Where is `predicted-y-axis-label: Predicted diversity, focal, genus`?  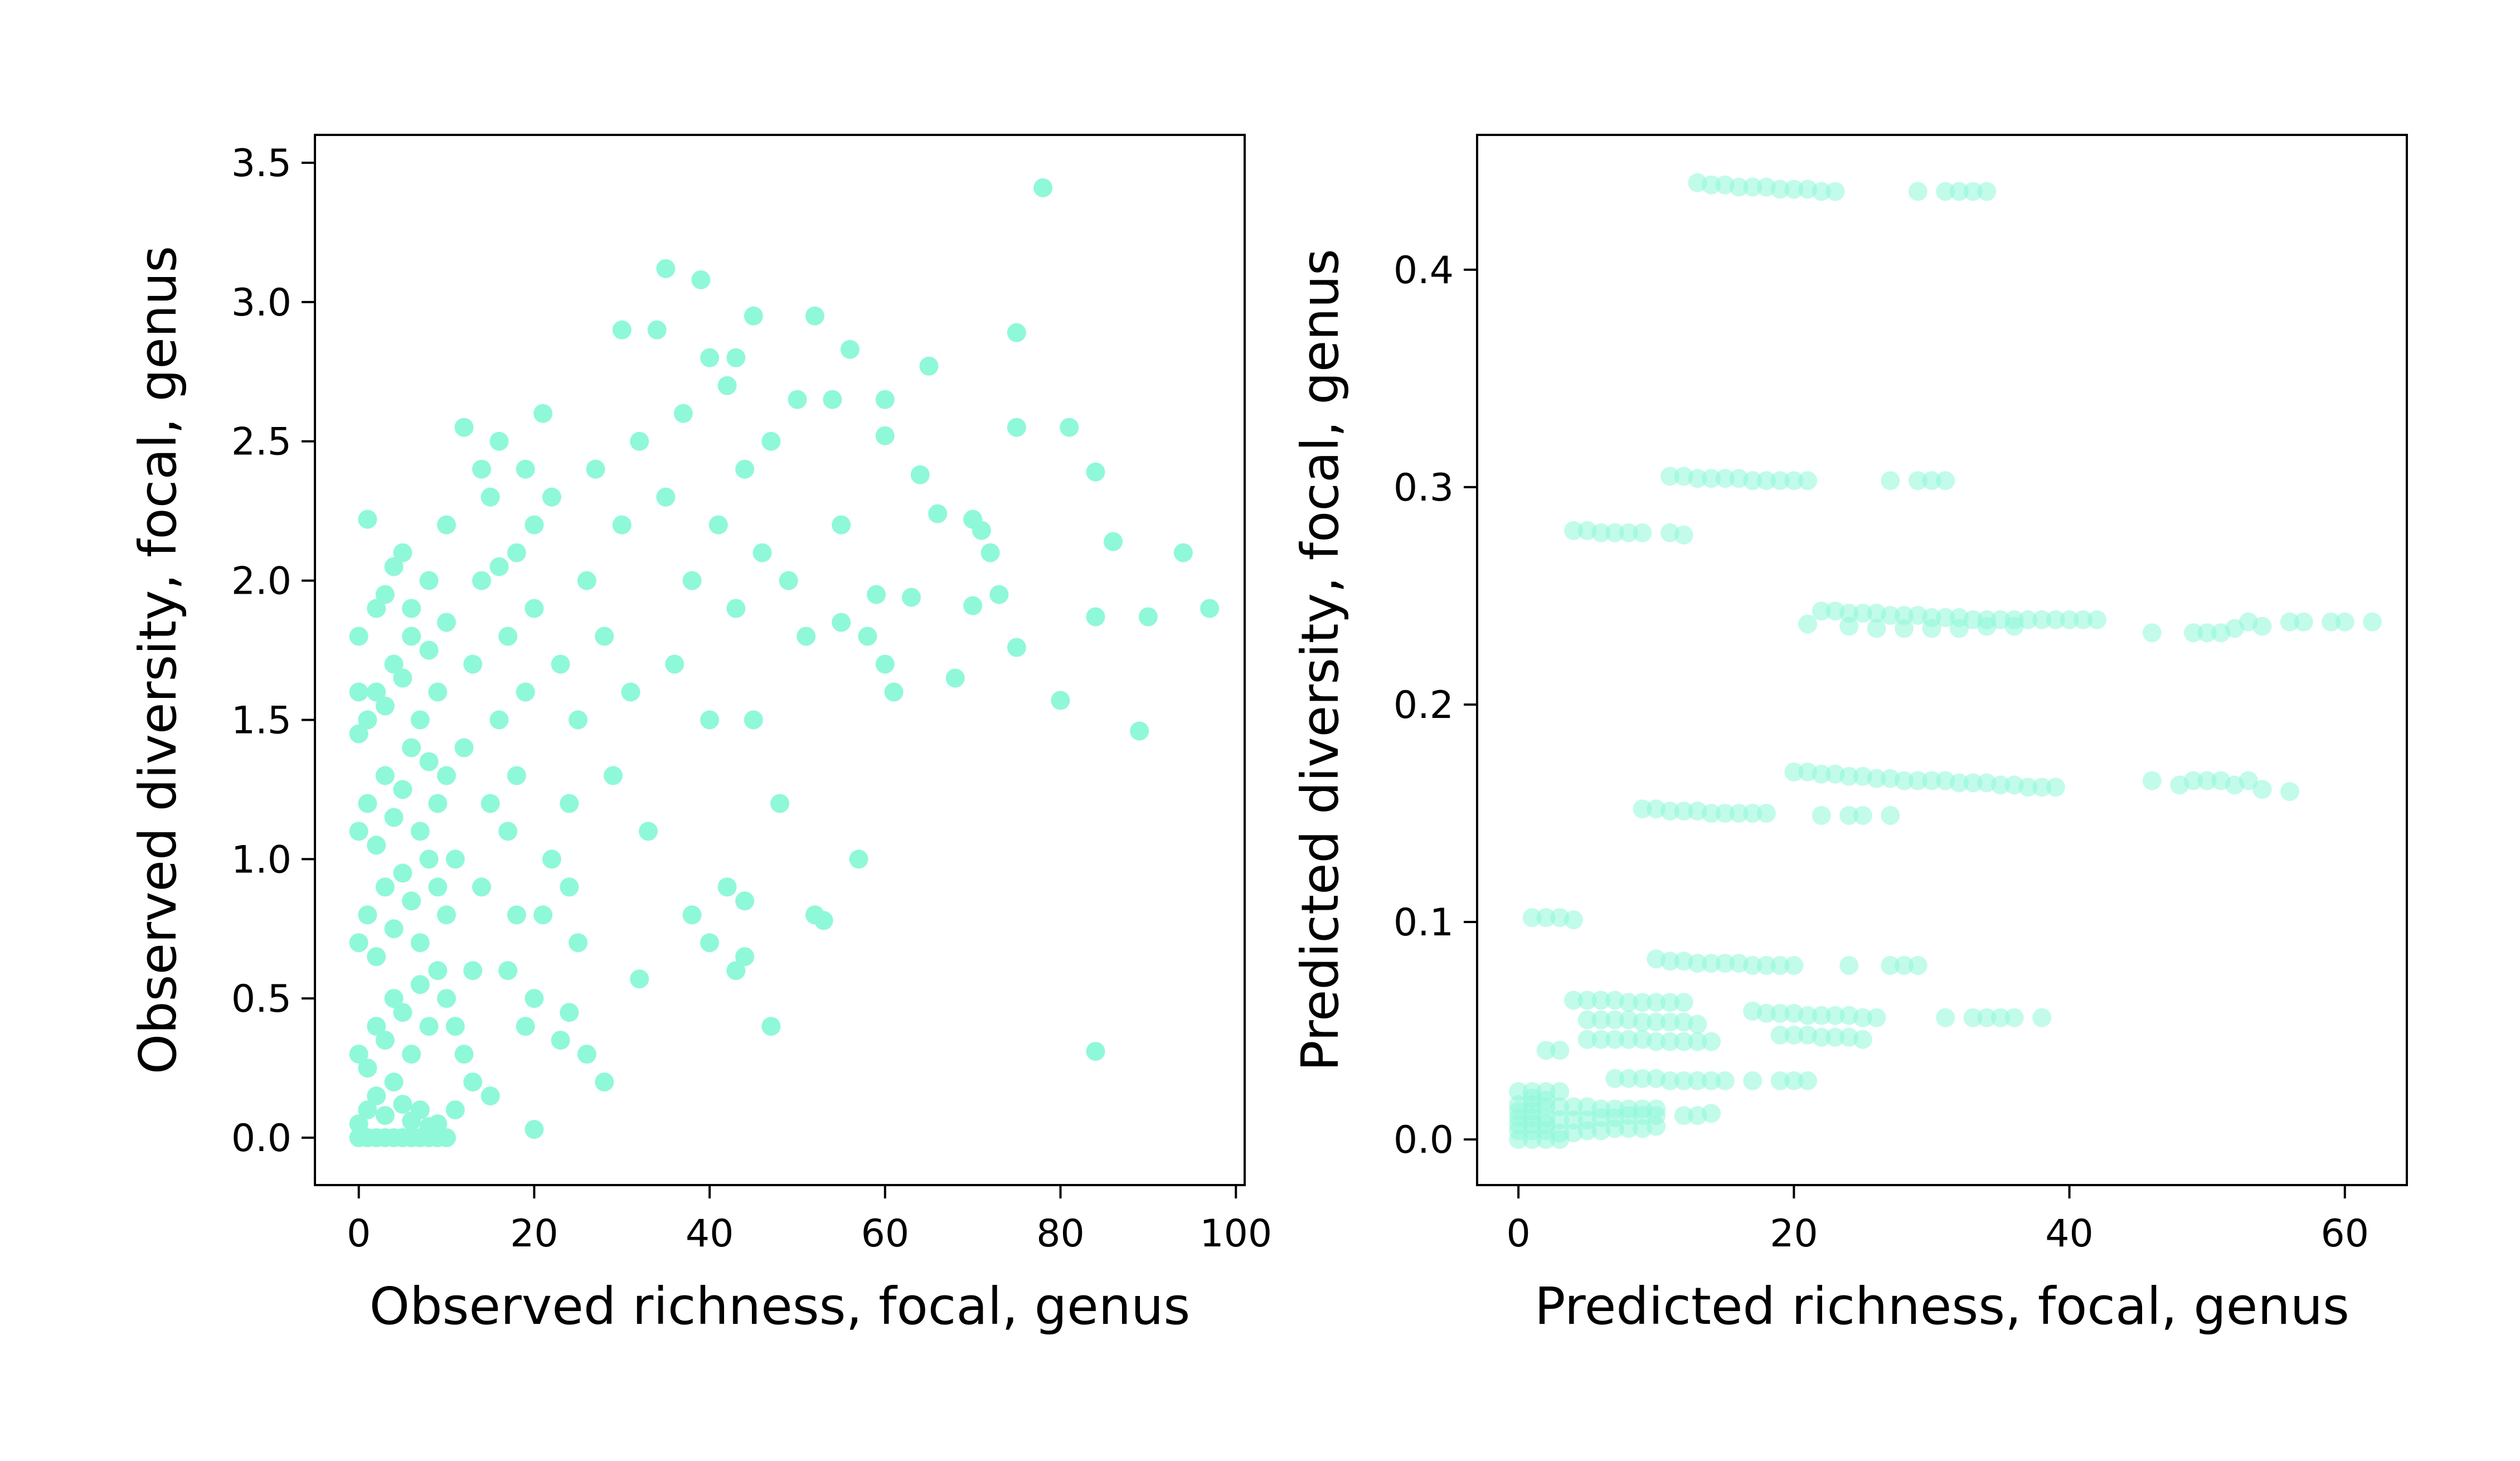
predicted-y-axis-label: Predicted diversity, focal, genus is located at coordinates (1320, 660).